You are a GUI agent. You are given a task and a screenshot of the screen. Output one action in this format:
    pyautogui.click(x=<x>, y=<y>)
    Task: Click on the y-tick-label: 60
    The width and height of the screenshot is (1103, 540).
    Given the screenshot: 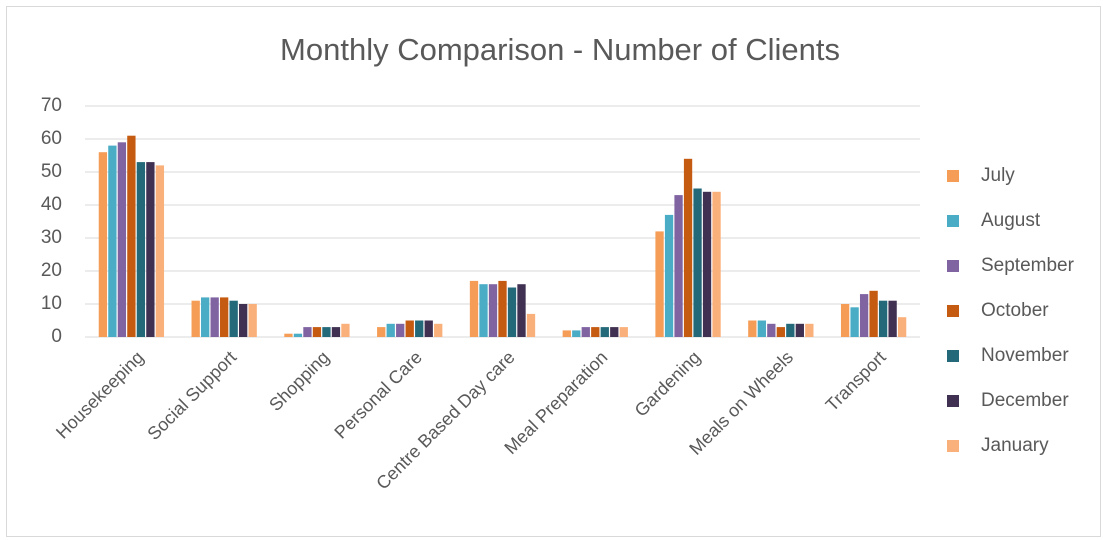 What is the action you would take?
    pyautogui.click(x=51, y=138)
    